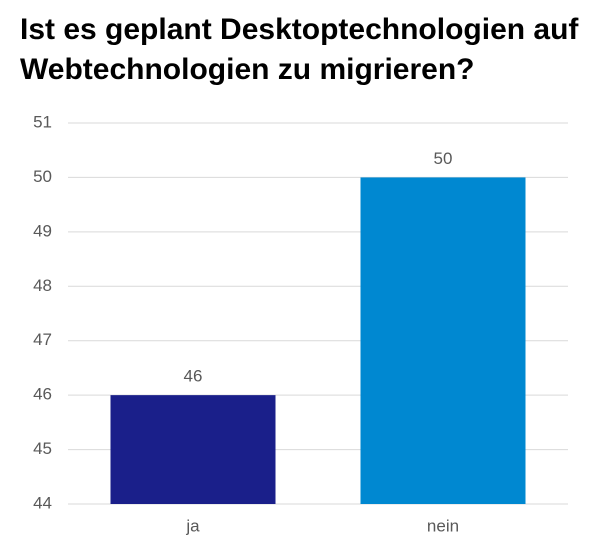 The height and width of the screenshot is (549, 600). I want to click on y-tick-label: 45, so click(42, 448).